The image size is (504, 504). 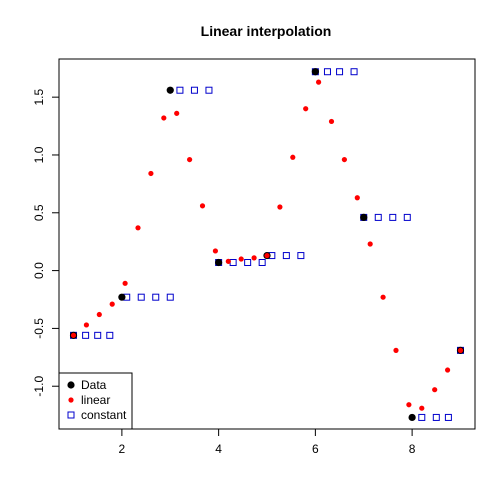 I want to click on y-tick-label: 0.0, so click(x=39, y=270).